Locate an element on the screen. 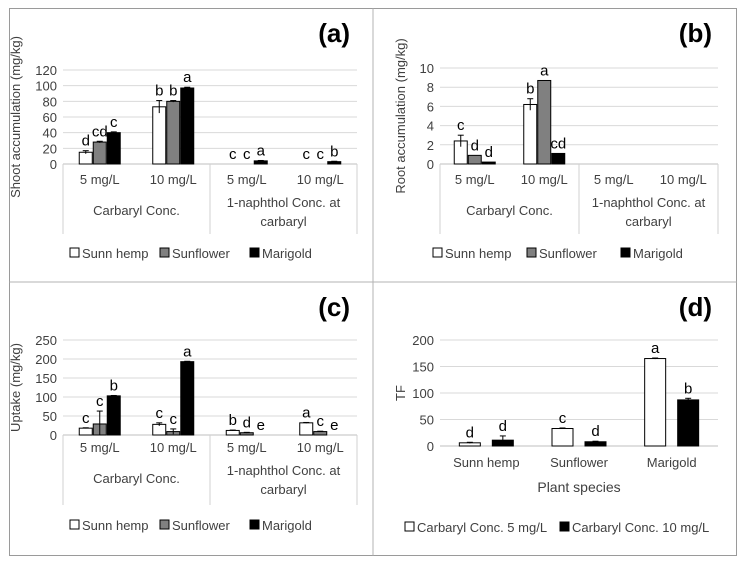 This screenshot has width=746, height=563. y-tick-label: 8 is located at coordinates (430, 87).